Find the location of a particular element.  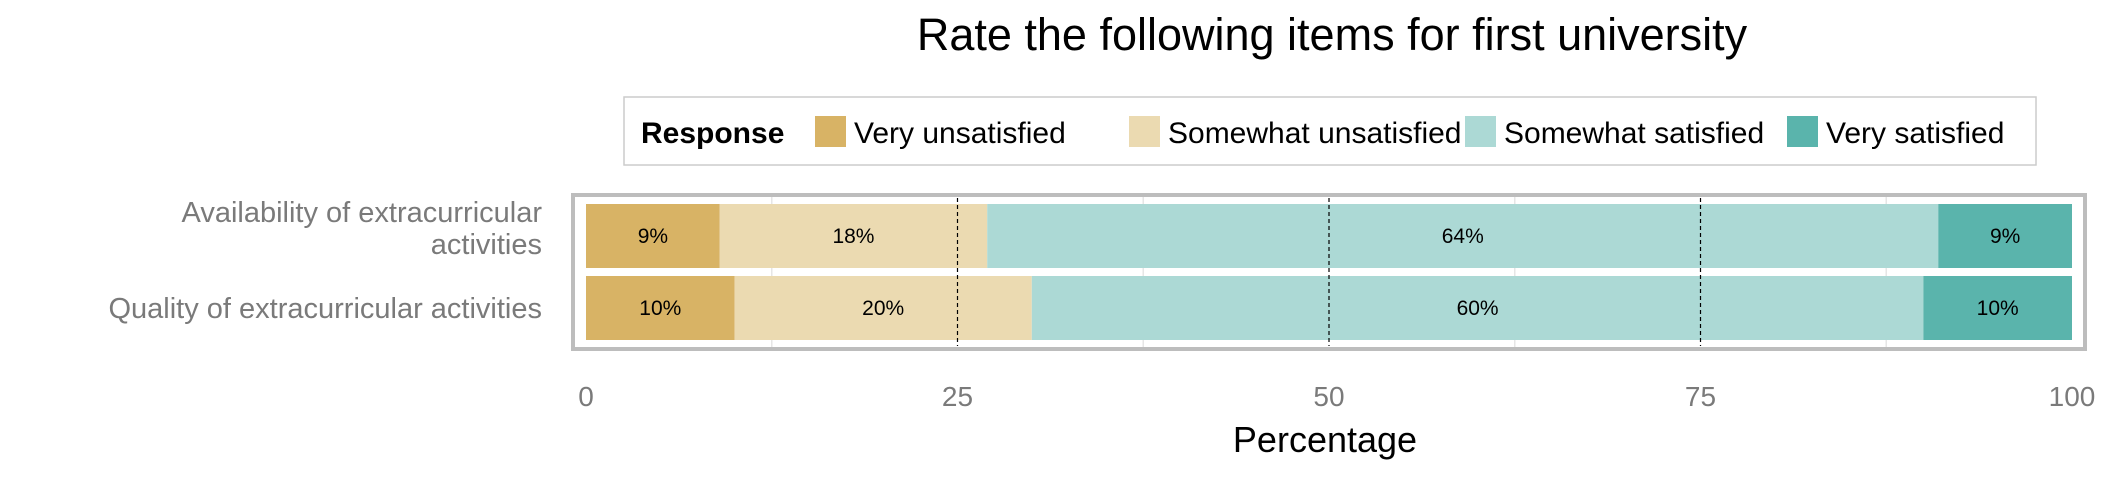

bar-value-label: 64% is located at coordinates (1463, 236).